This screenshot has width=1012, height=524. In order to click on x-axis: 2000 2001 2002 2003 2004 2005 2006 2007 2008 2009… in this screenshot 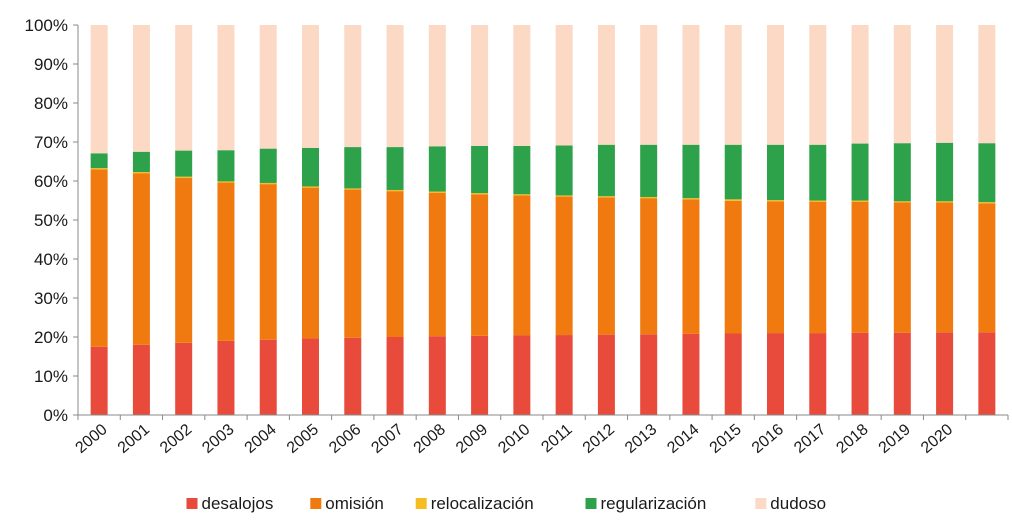, I will do `click(541, 435)`.